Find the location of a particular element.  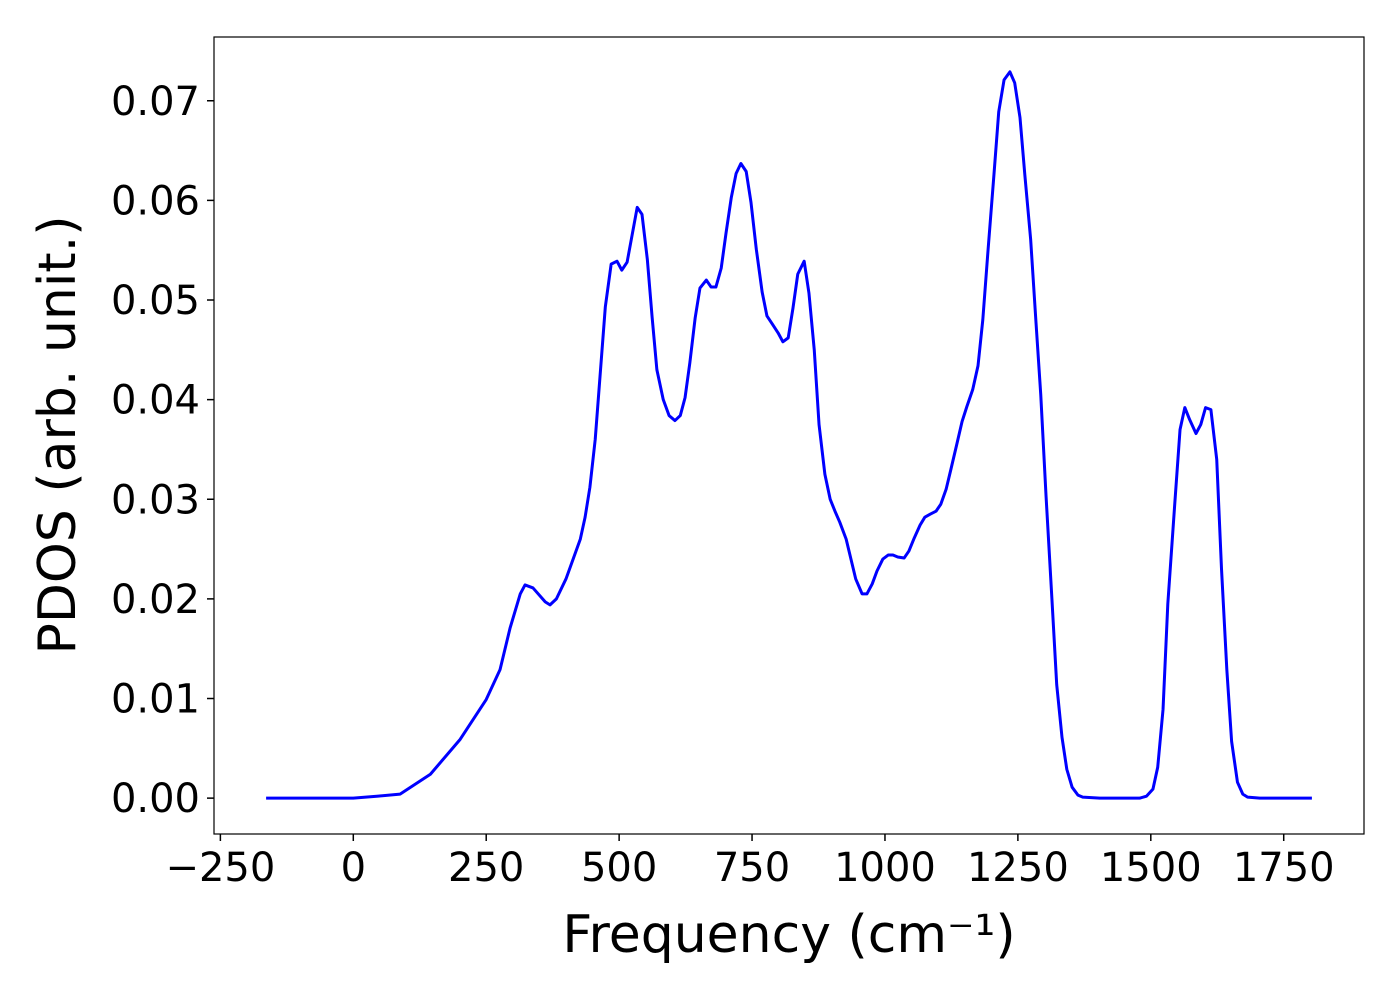

x-tick-label: 1250 is located at coordinates (1018, 868).